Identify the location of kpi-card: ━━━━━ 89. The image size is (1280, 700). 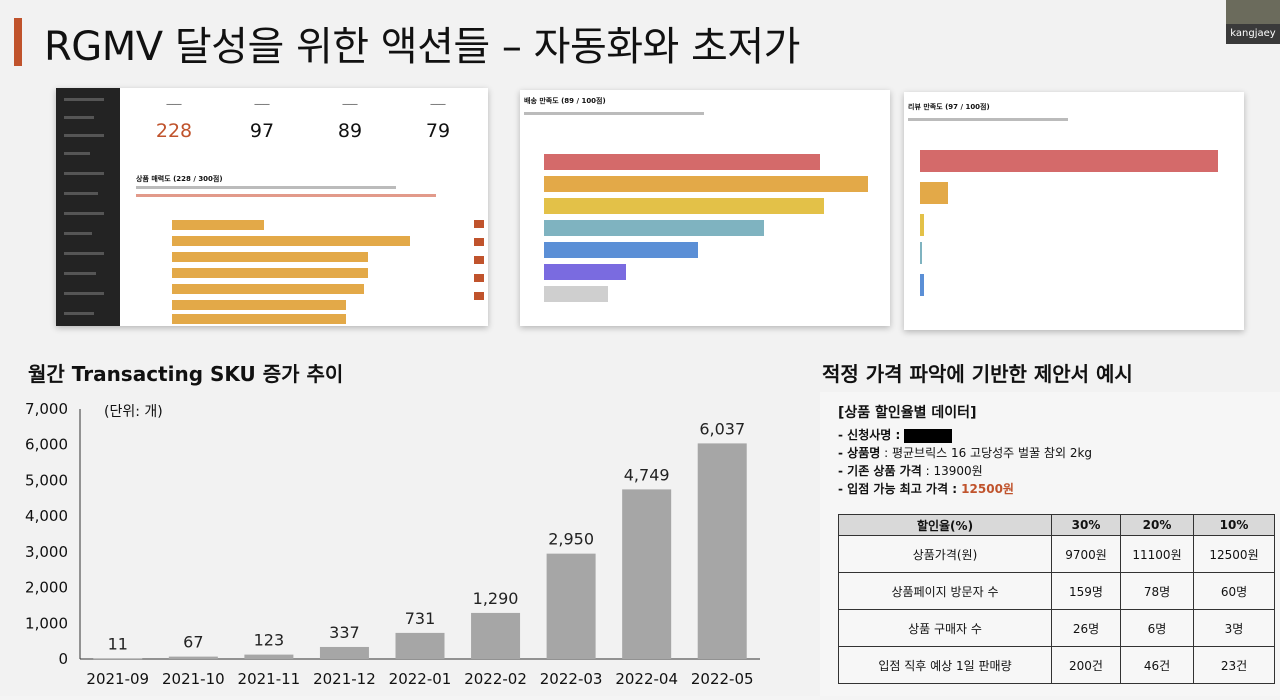
(350, 122).